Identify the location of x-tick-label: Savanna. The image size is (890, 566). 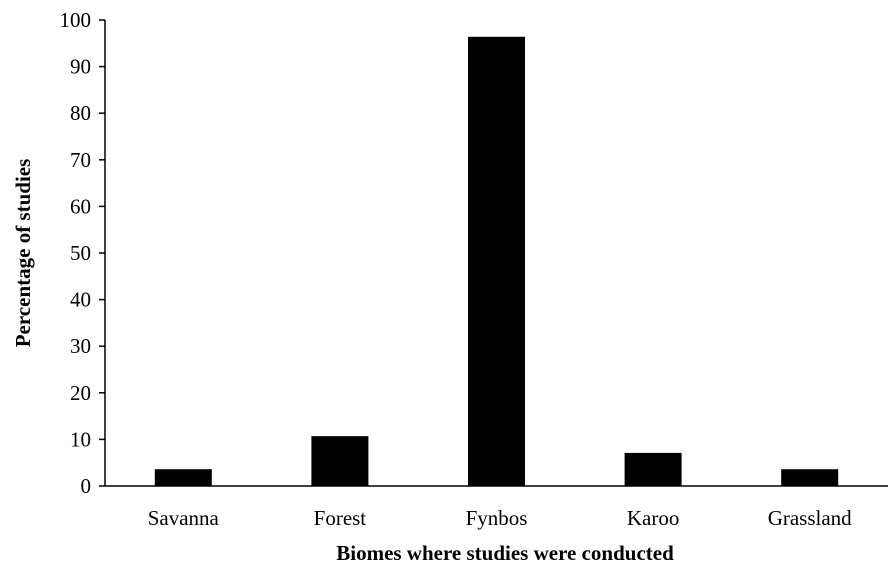
(184, 518).